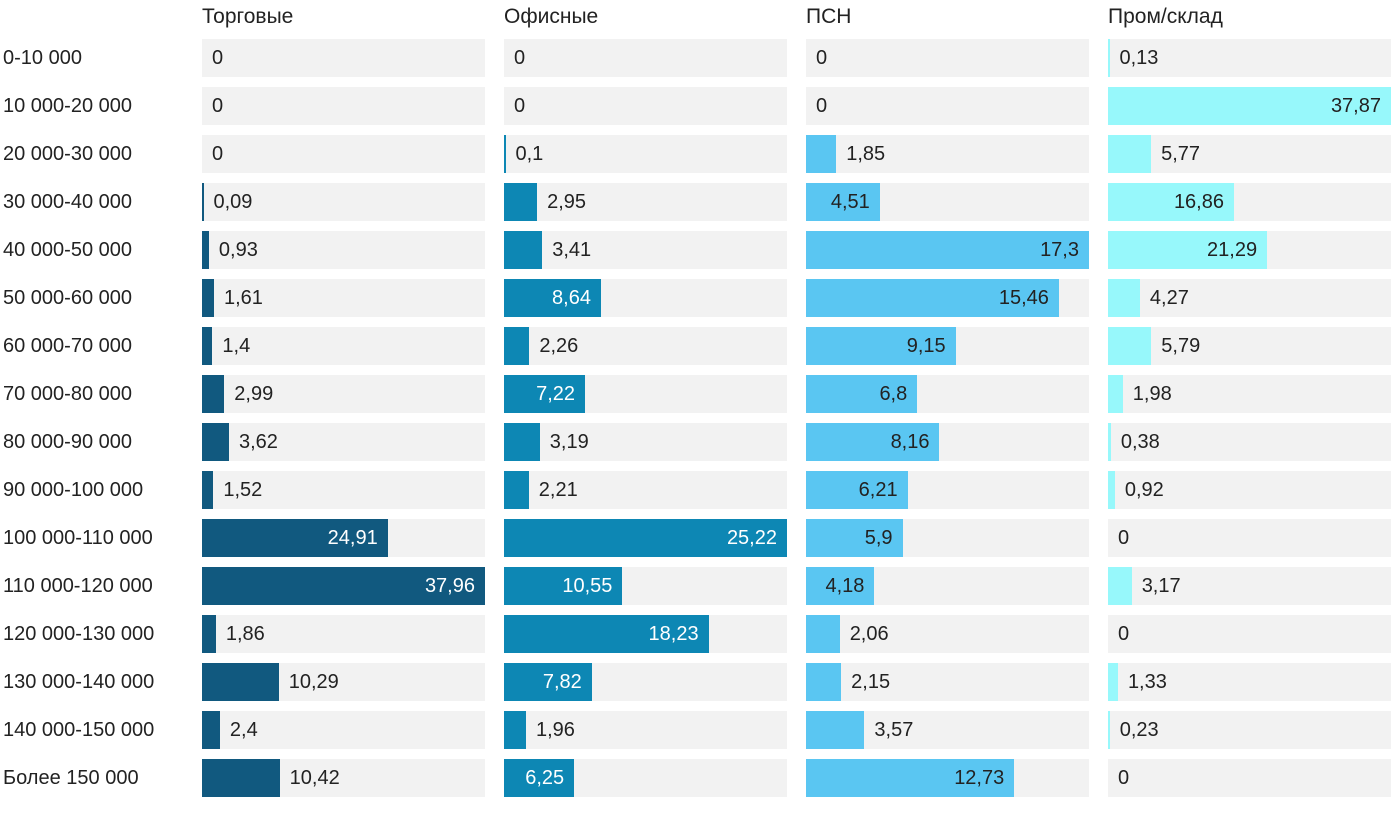 This screenshot has height=814, width=1400. What do you see at coordinates (751, 538) in the screenshot?
I see `value-label: 25,22` at bounding box center [751, 538].